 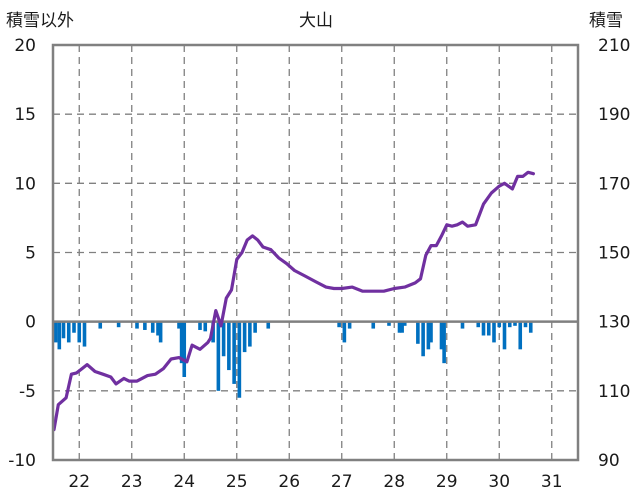 What do you see at coordinates (342, 482) in the screenshot?
I see `x-tick-label: 27` at bounding box center [342, 482].